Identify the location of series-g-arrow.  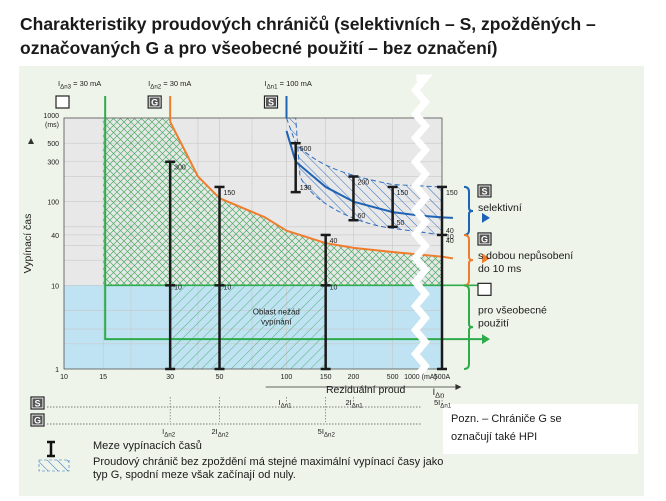
(486, 258).